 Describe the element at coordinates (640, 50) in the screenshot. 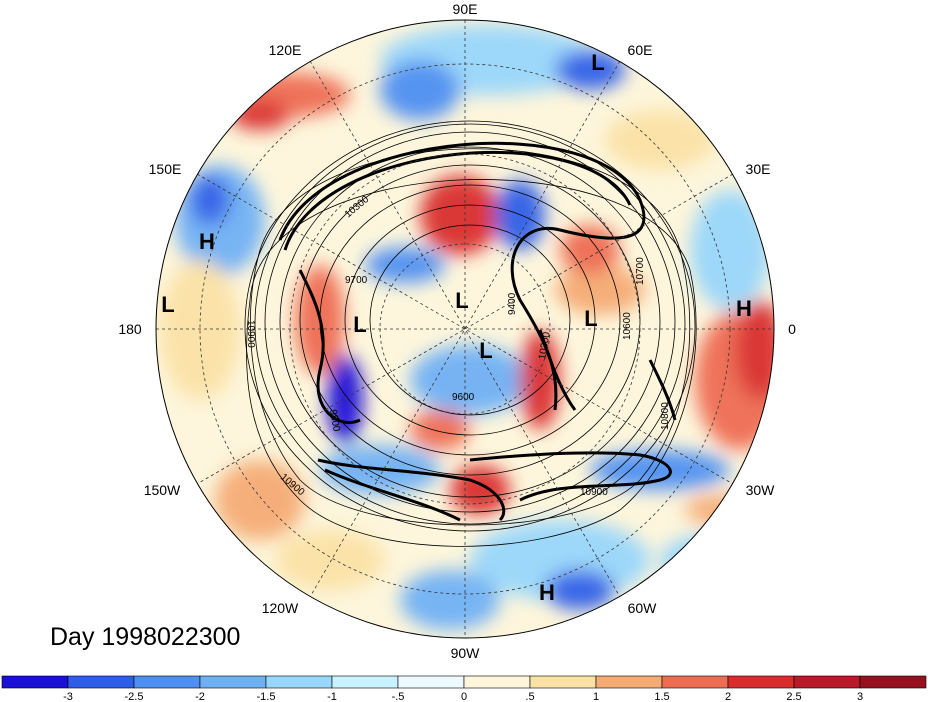

I see `lon-label-60e: 60E` at that location.